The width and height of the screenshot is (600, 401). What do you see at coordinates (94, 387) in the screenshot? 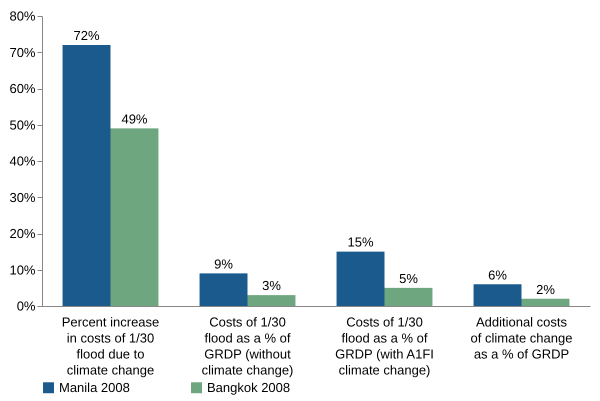
I see `legend-label: Manila 2008` at bounding box center [94, 387].